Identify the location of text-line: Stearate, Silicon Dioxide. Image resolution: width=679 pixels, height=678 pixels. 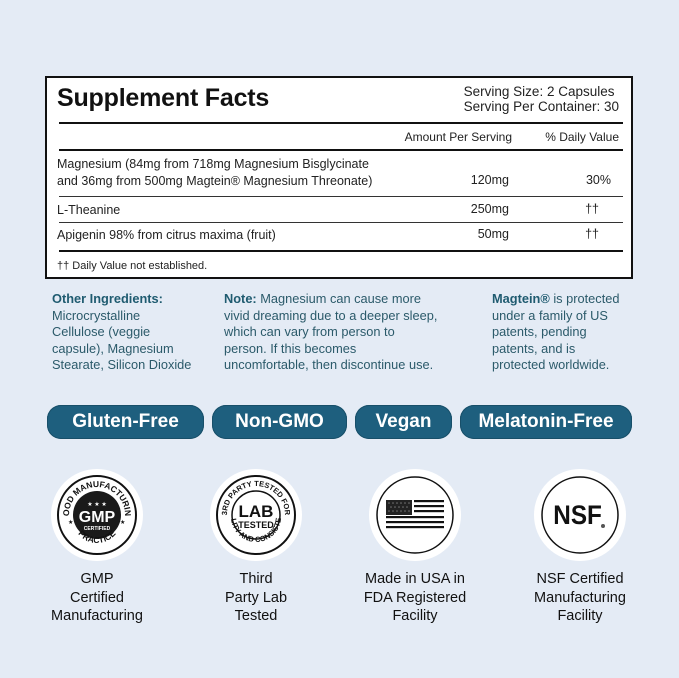
(122, 365).